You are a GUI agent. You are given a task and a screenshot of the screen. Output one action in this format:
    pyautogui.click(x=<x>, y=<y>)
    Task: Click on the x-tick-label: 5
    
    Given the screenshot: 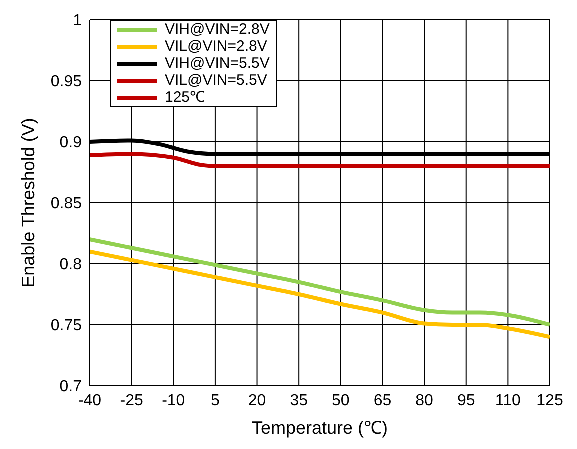 What is the action you would take?
    pyautogui.click(x=215, y=401)
    